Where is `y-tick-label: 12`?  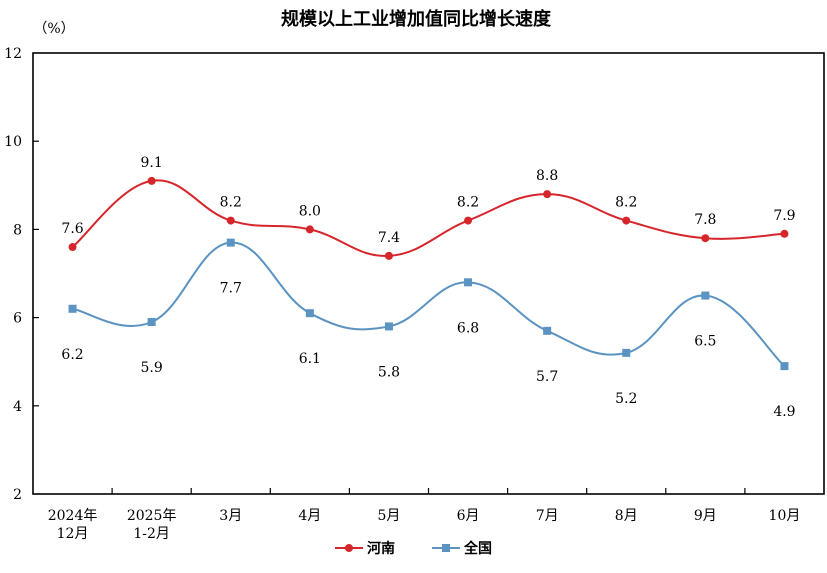
y-tick-label: 12 is located at coordinates (13, 54).